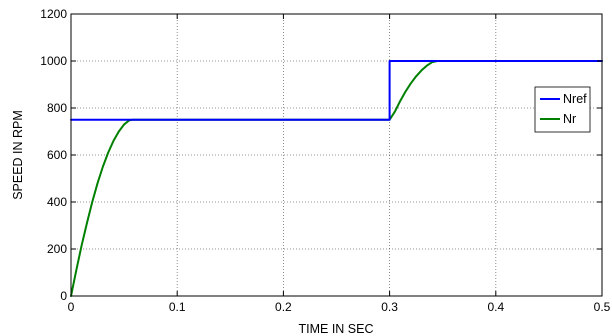 This screenshot has width=612, height=336. Describe the element at coordinates (575, 99) in the screenshot. I see `legend-label-nref: Nref` at that location.